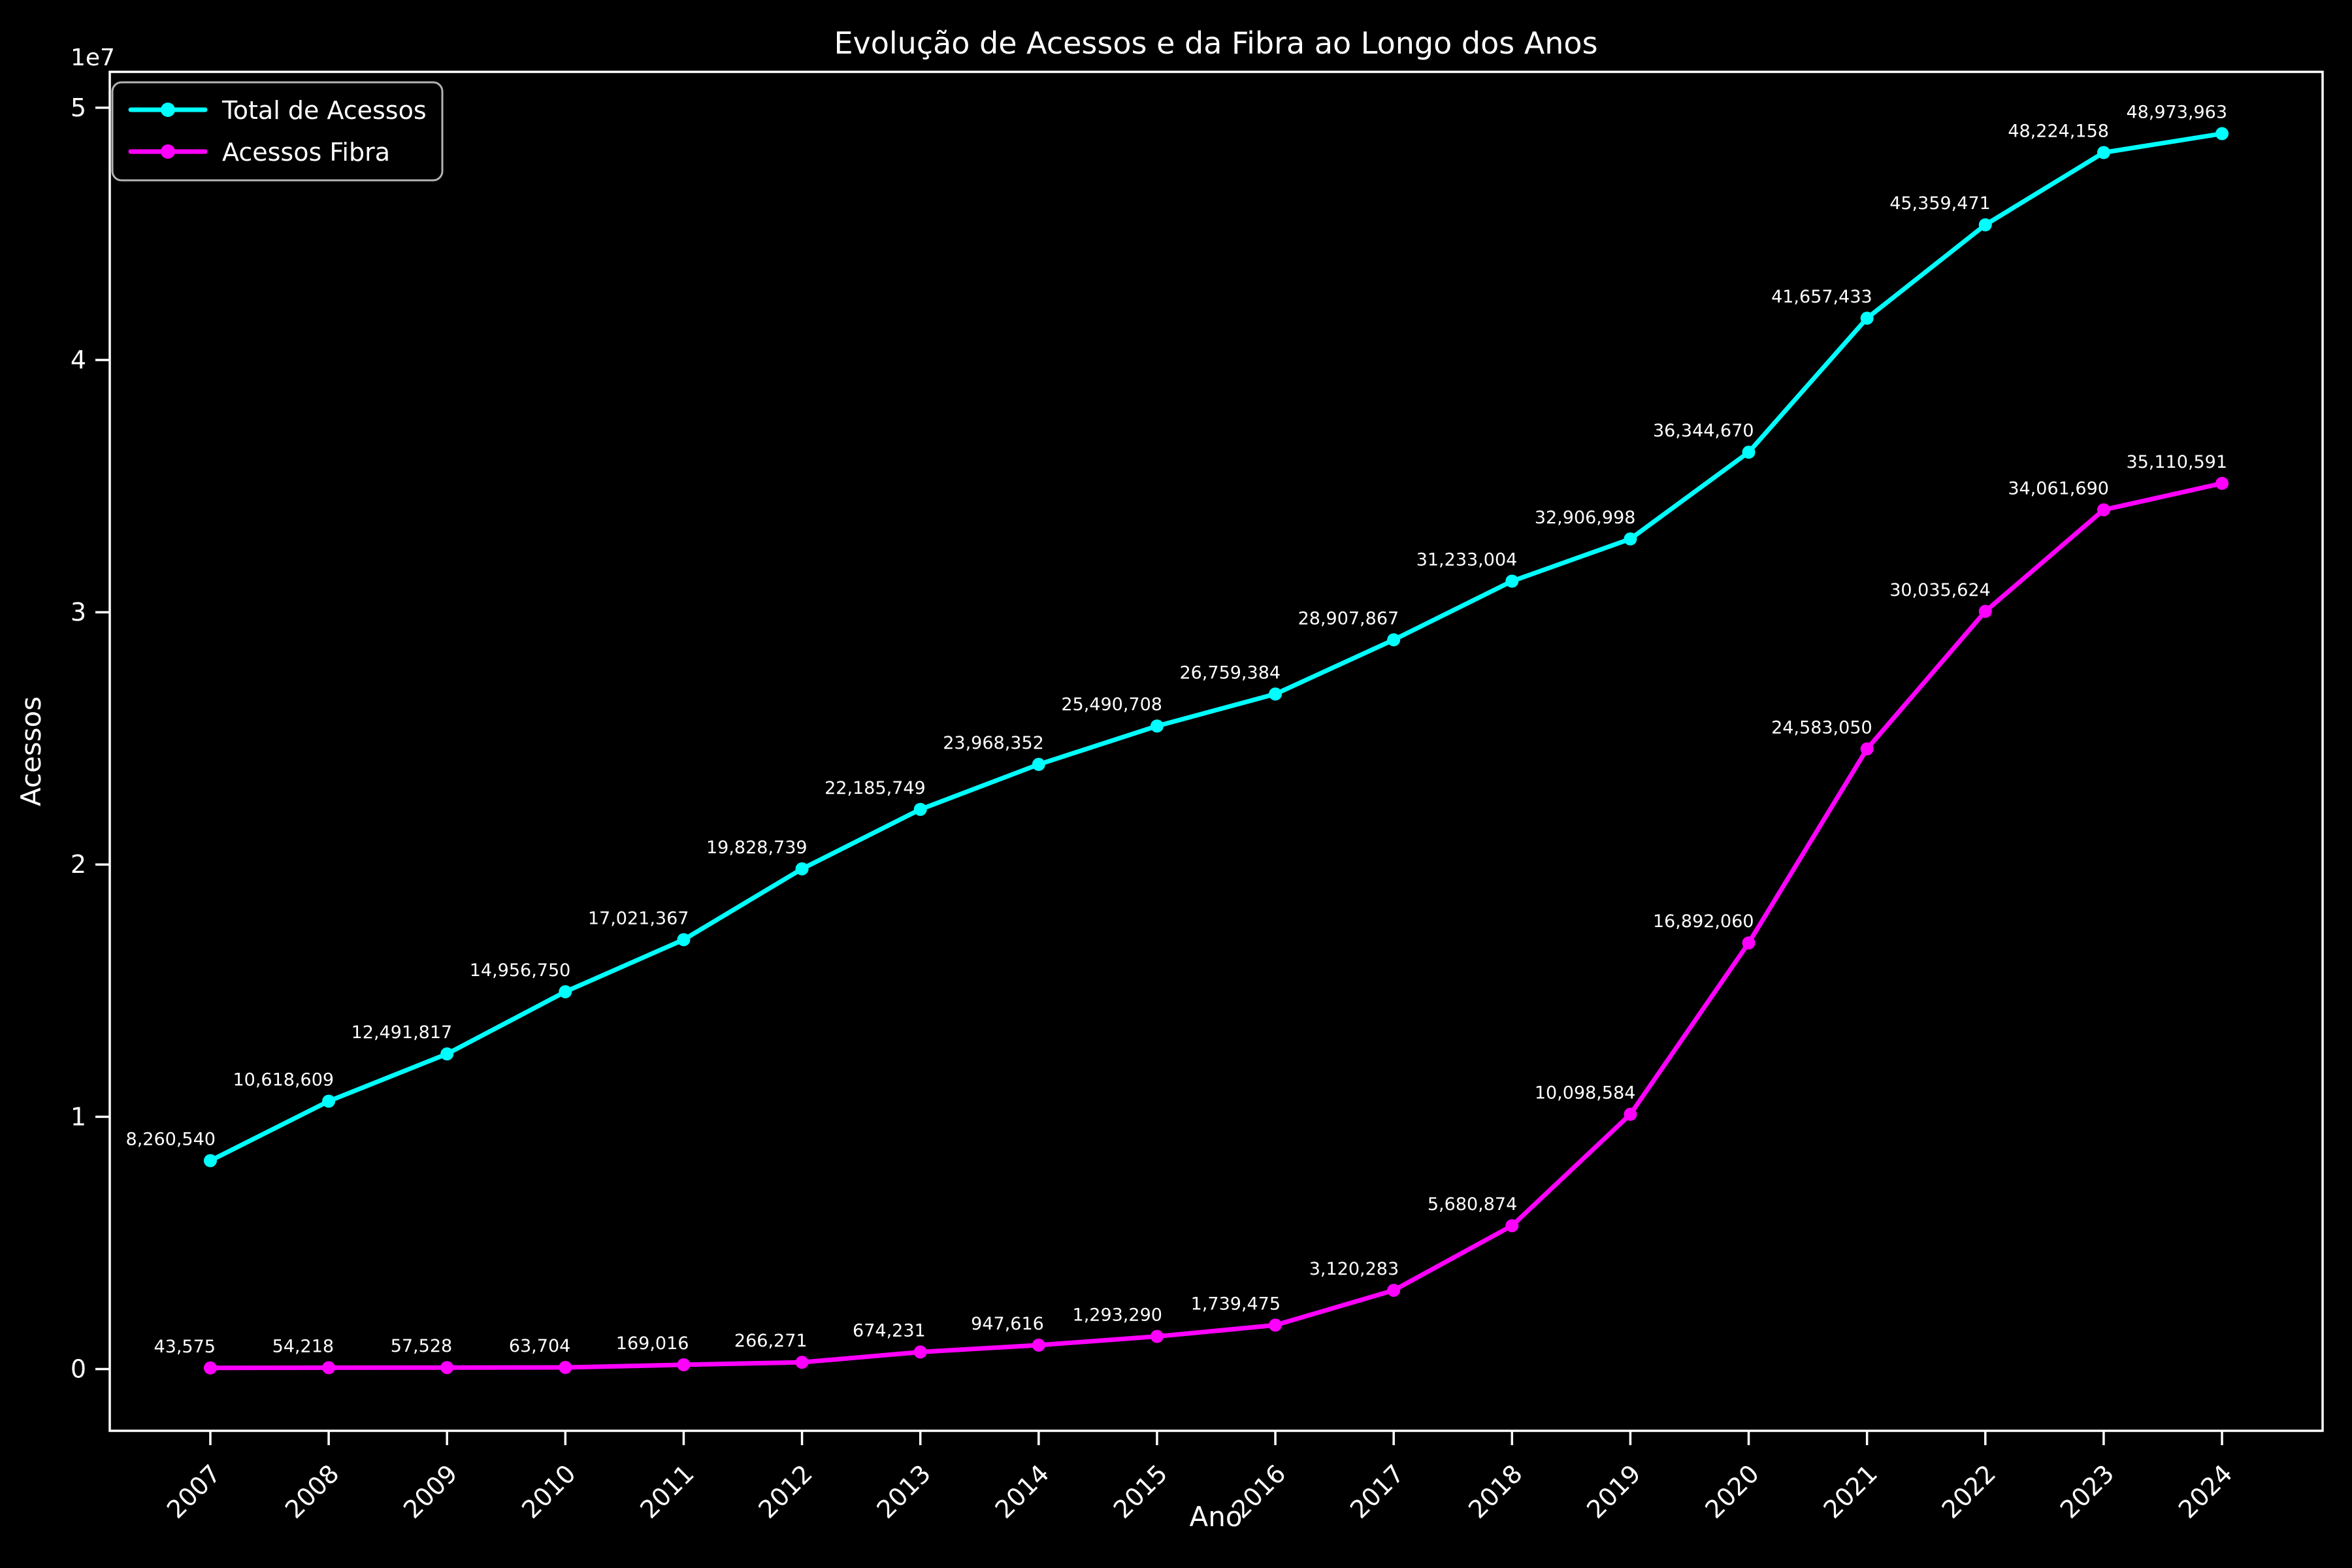 This screenshot has height=1568, width=2352. Describe the element at coordinates (93, 57) in the screenshot. I see `y-axis-offset-label: 1e7` at that location.